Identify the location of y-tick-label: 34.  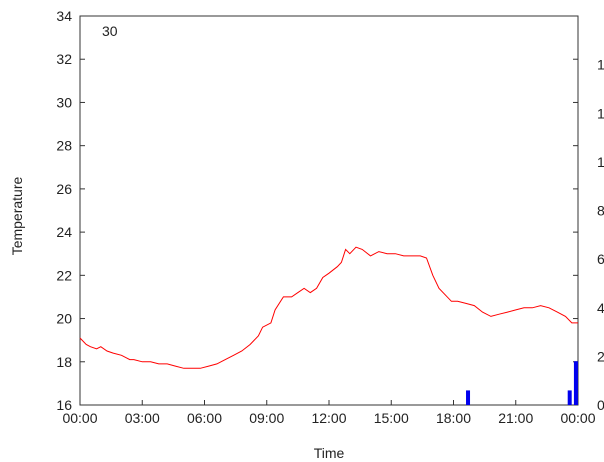
(64, 16).